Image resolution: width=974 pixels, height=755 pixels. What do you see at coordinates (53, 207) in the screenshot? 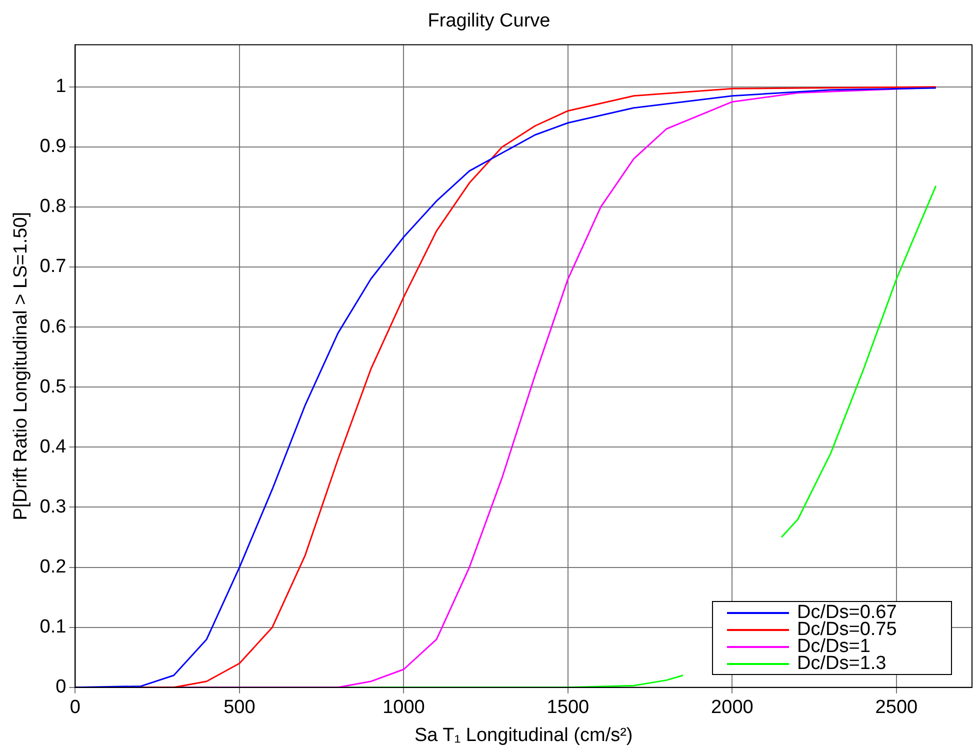
I see `y-tick-label: 0.8` at bounding box center [53, 207].